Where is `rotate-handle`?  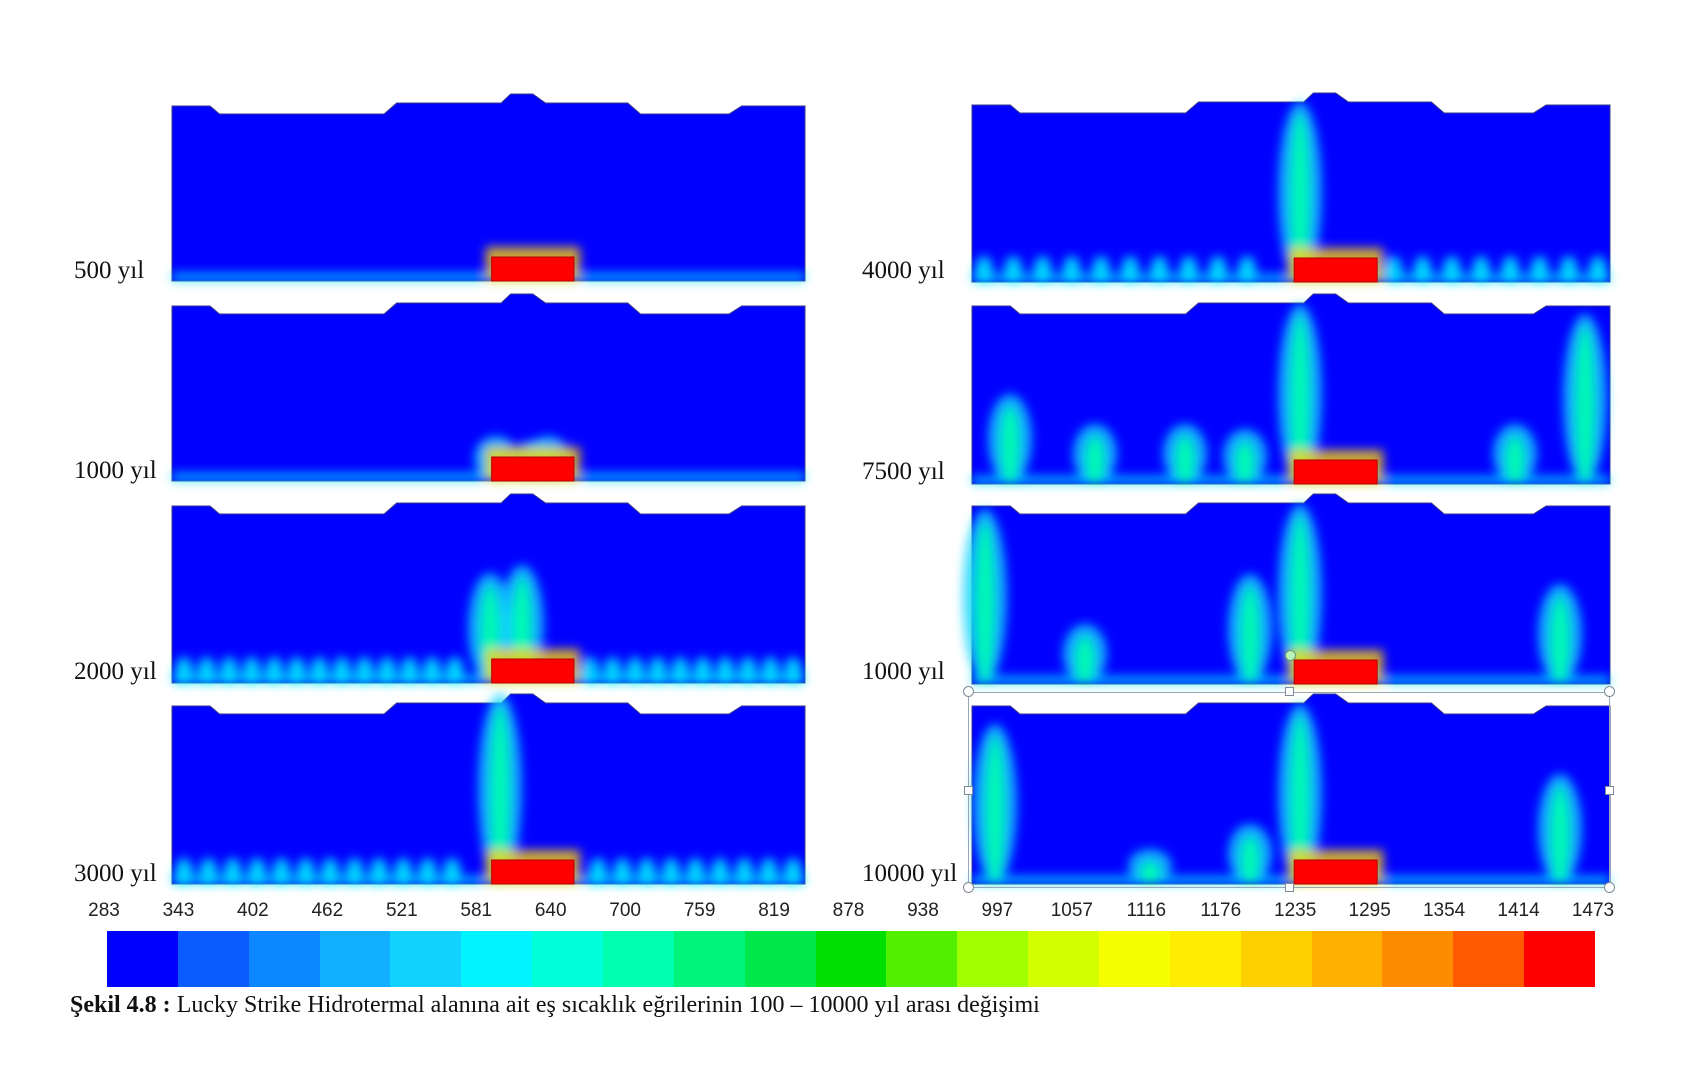 rotate-handle is located at coordinates (1290, 655).